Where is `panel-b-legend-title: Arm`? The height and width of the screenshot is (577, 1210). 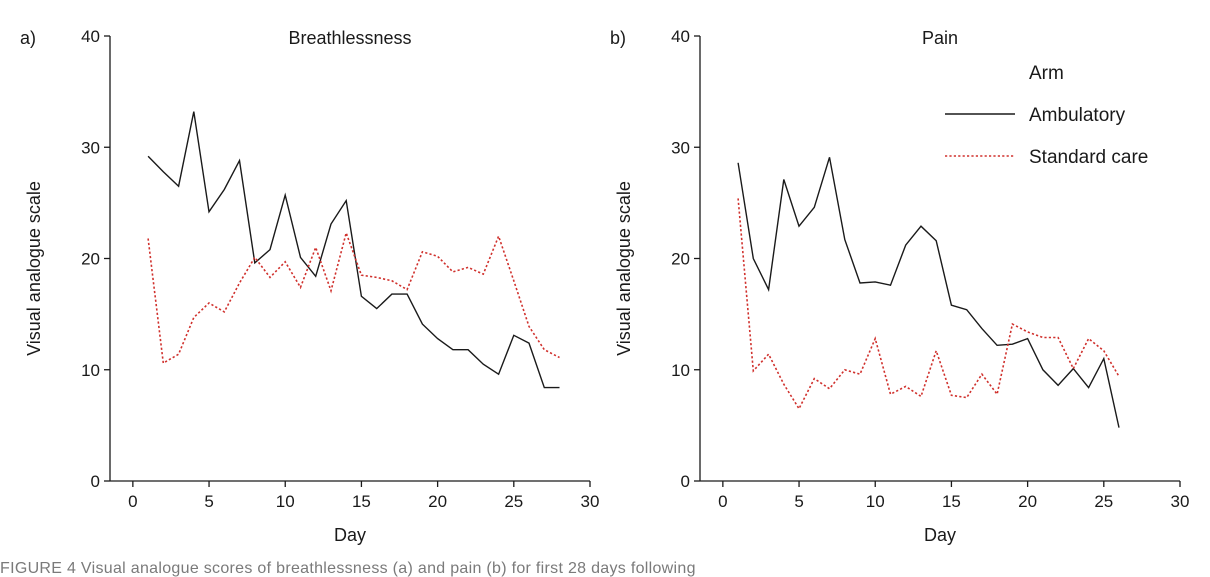 panel-b-legend-title: Arm is located at coordinates (1046, 73).